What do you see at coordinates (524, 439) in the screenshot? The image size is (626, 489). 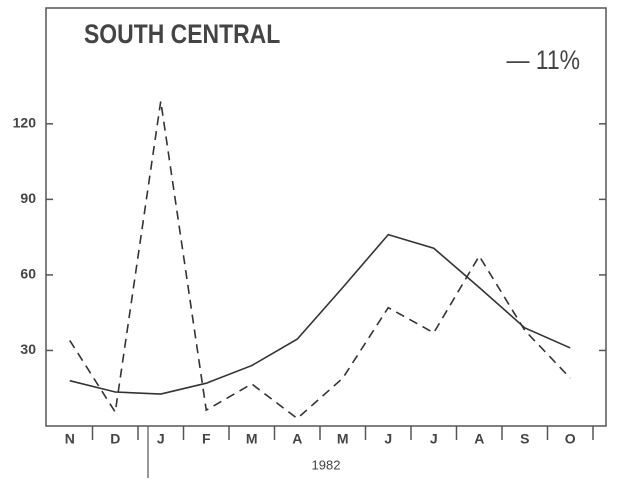 I see `x-tick-label: S` at bounding box center [524, 439].